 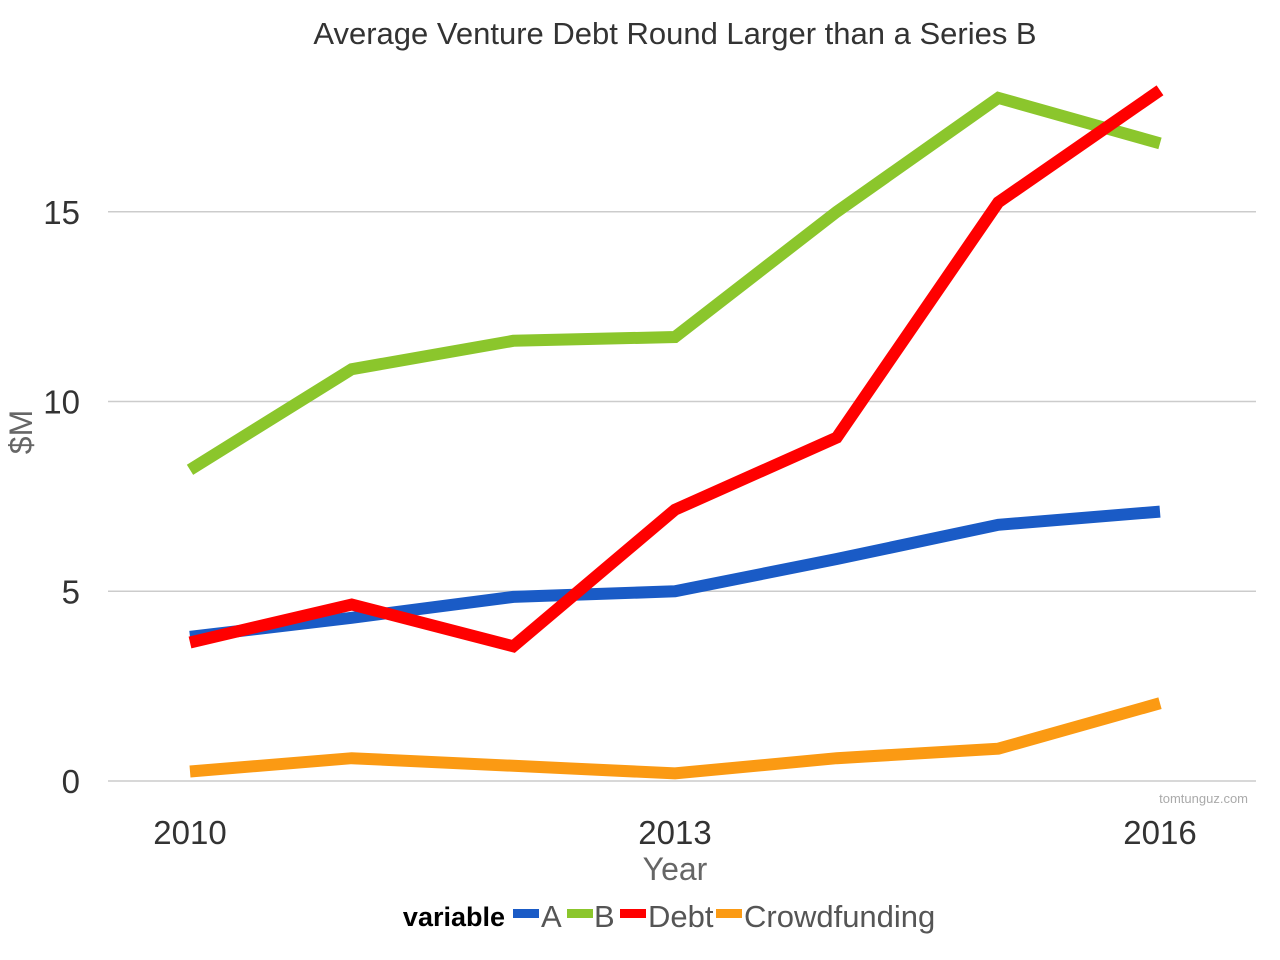 What do you see at coordinates (580, 913) in the screenshot?
I see `legend-swatch-b` at bounding box center [580, 913].